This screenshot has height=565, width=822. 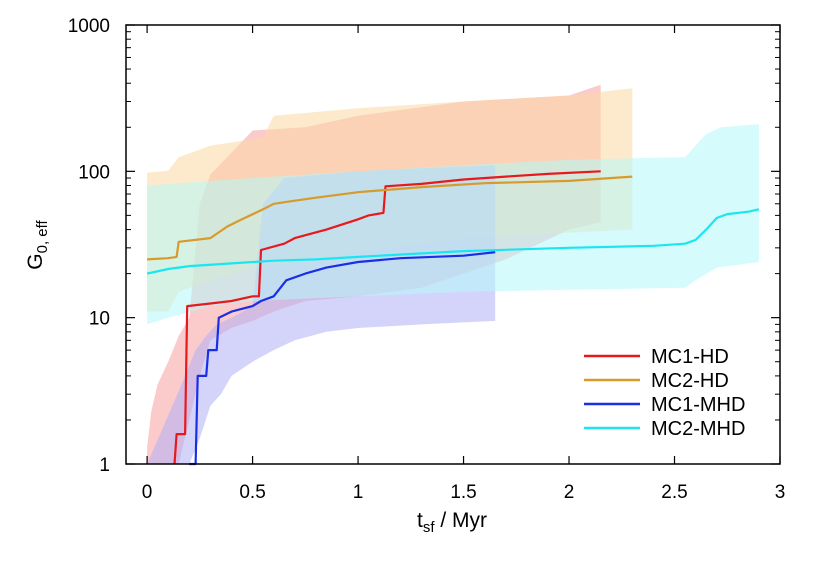 I want to click on x-tick-label: 0.5, so click(x=252, y=492).